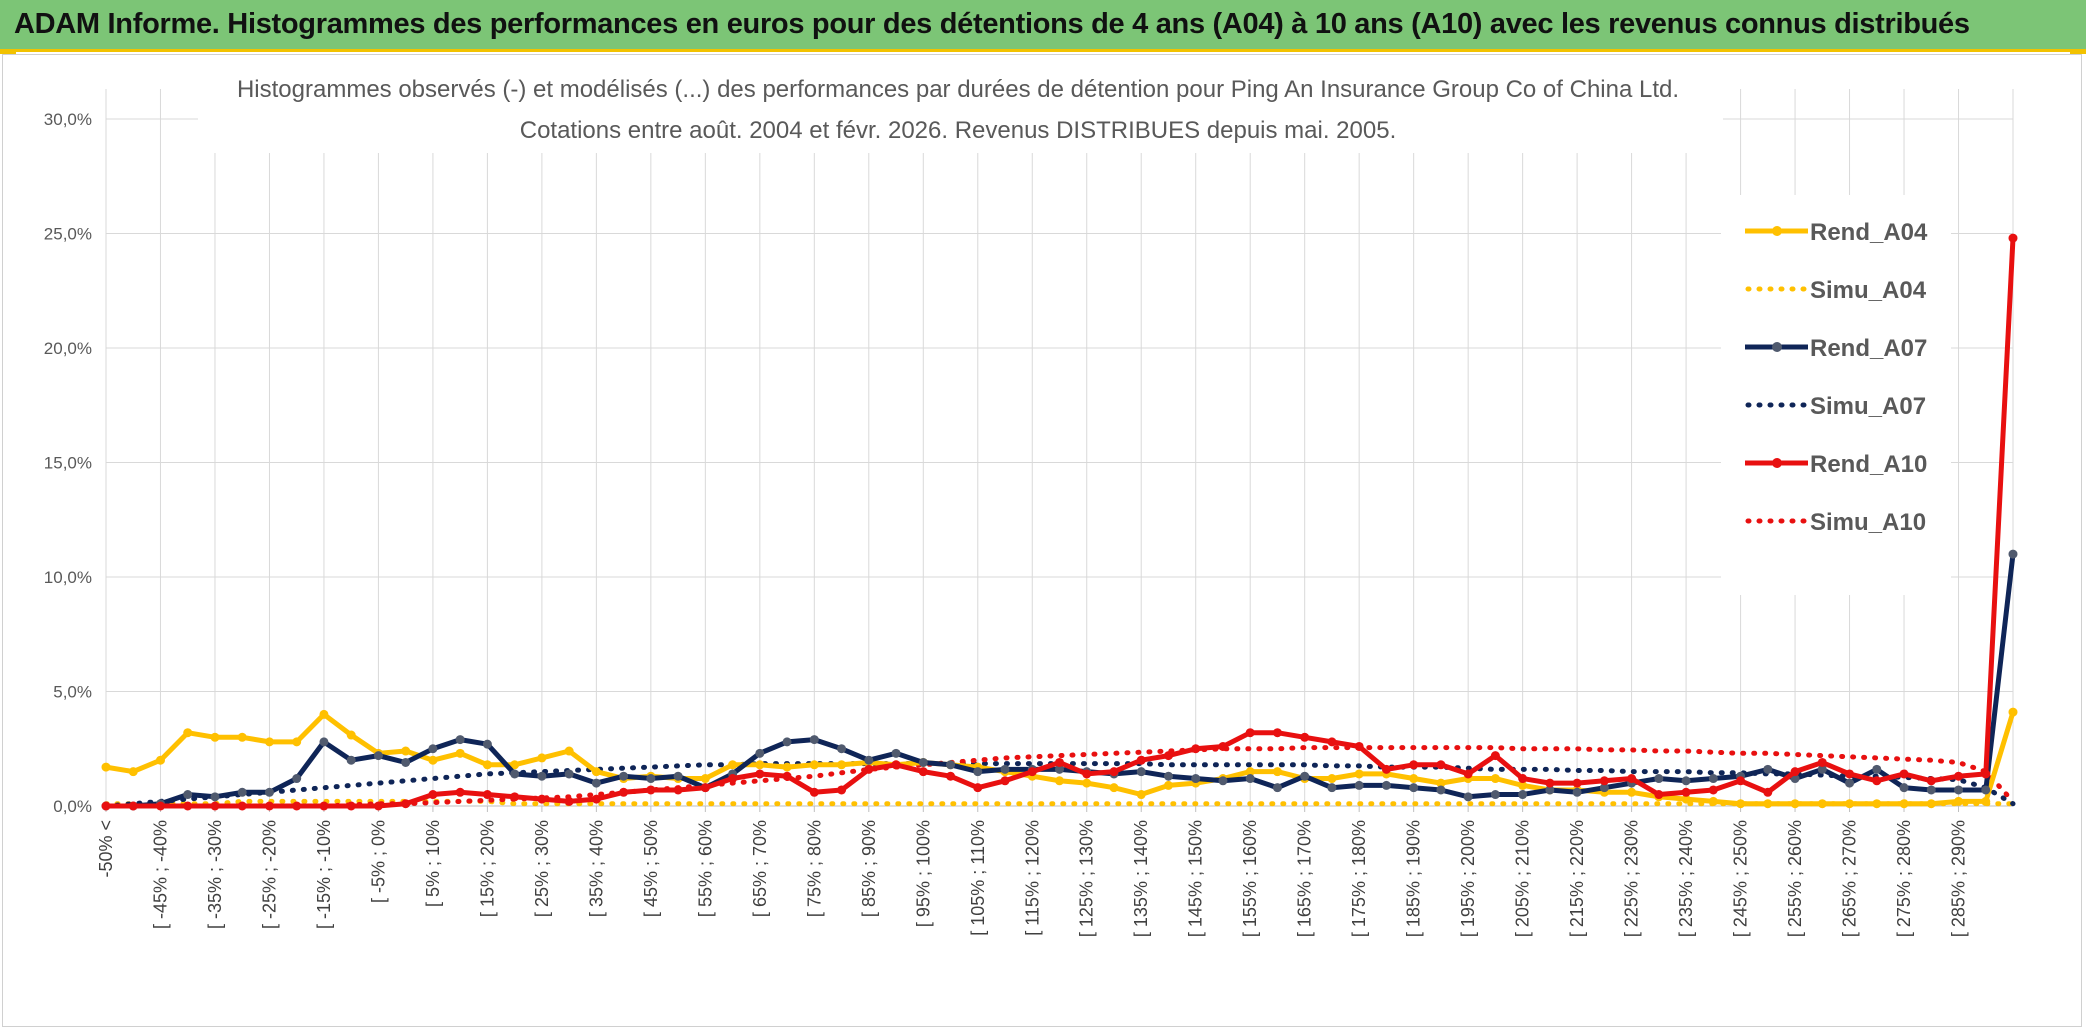  I want to click on title-background, so click(960, 105).